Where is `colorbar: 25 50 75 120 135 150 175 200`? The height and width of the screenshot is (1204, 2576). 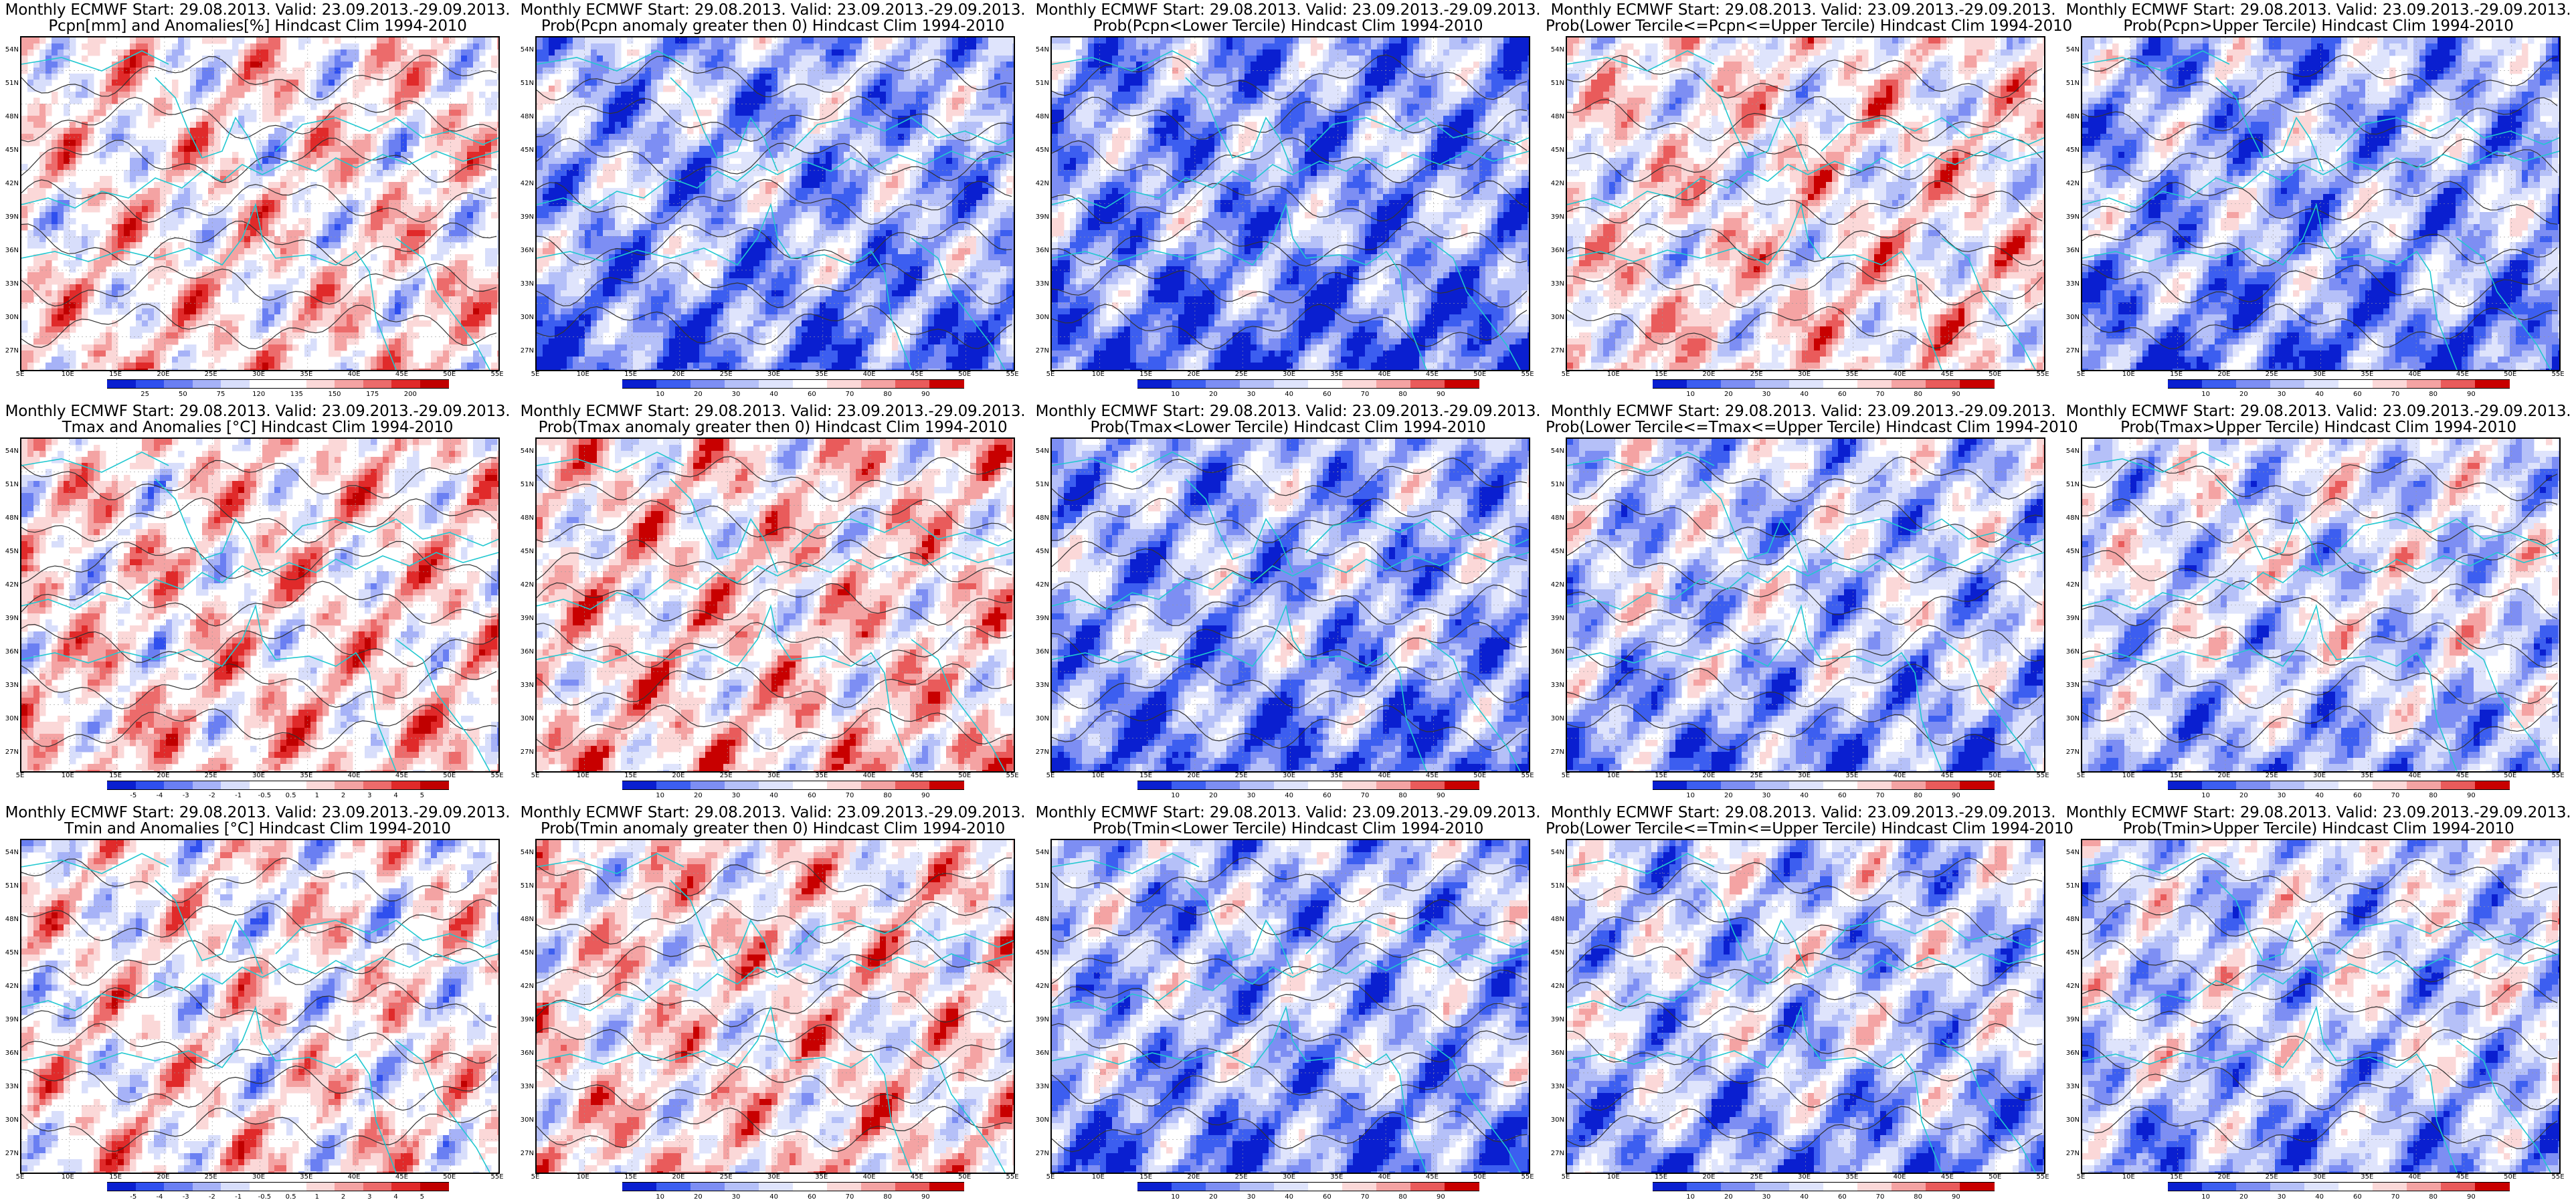 colorbar: 25 50 75 120 135 150 175 200 is located at coordinates (278, 388).